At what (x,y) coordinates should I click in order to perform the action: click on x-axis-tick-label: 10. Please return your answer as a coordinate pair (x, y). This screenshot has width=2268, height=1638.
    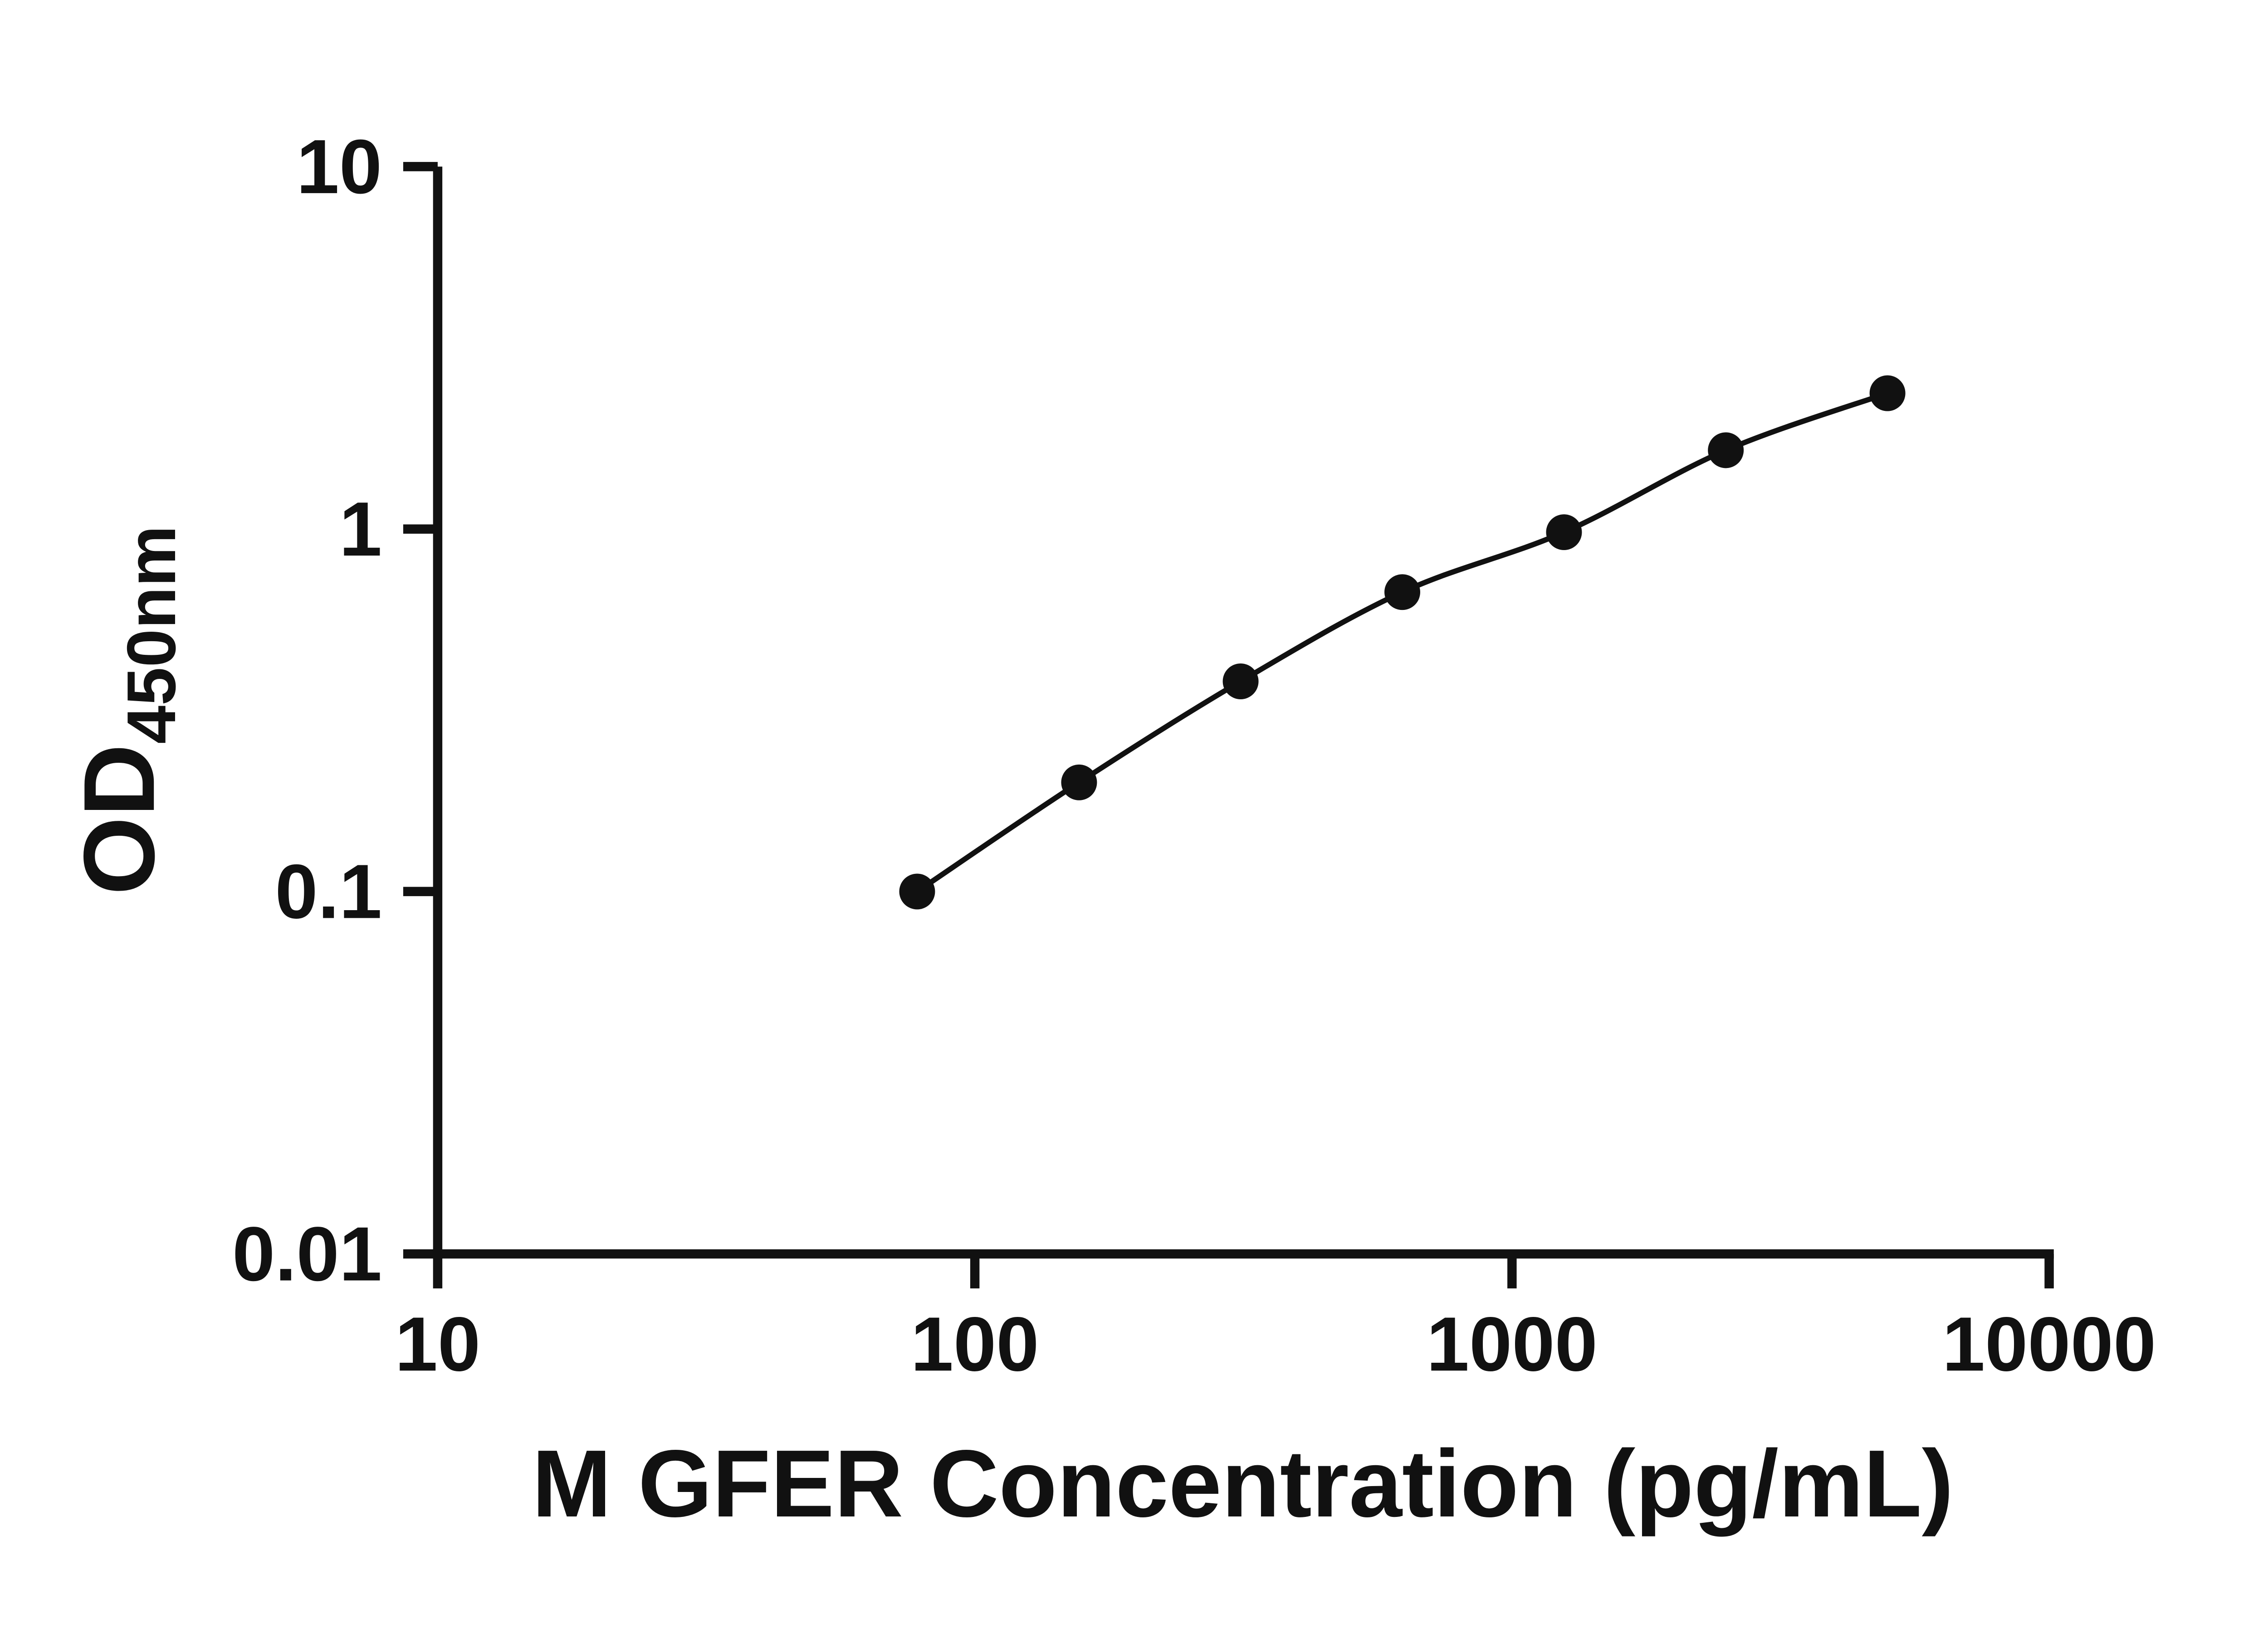
    Looking at the image, I should click on (438, 1344).